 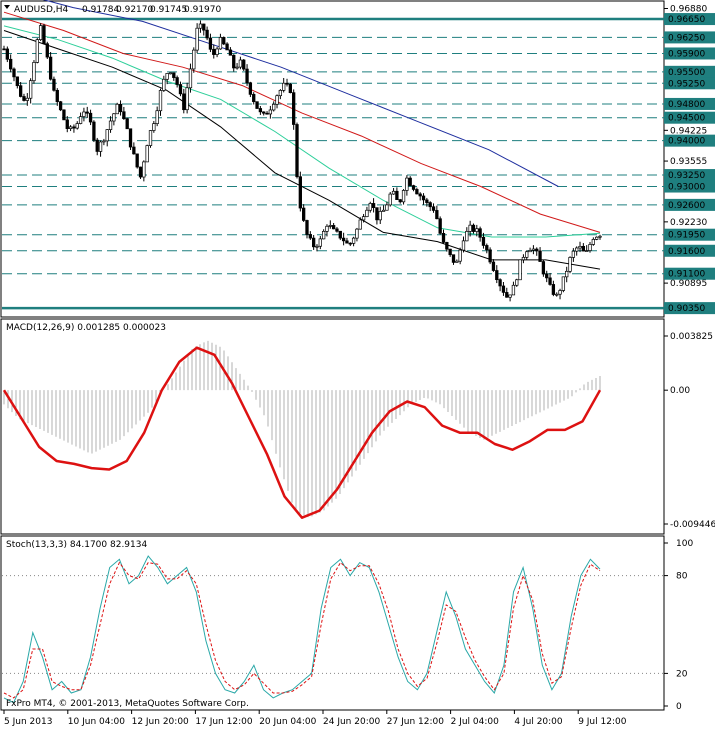 I want to click on stochastic-tick-label: 80, so click(x=682, y=577).